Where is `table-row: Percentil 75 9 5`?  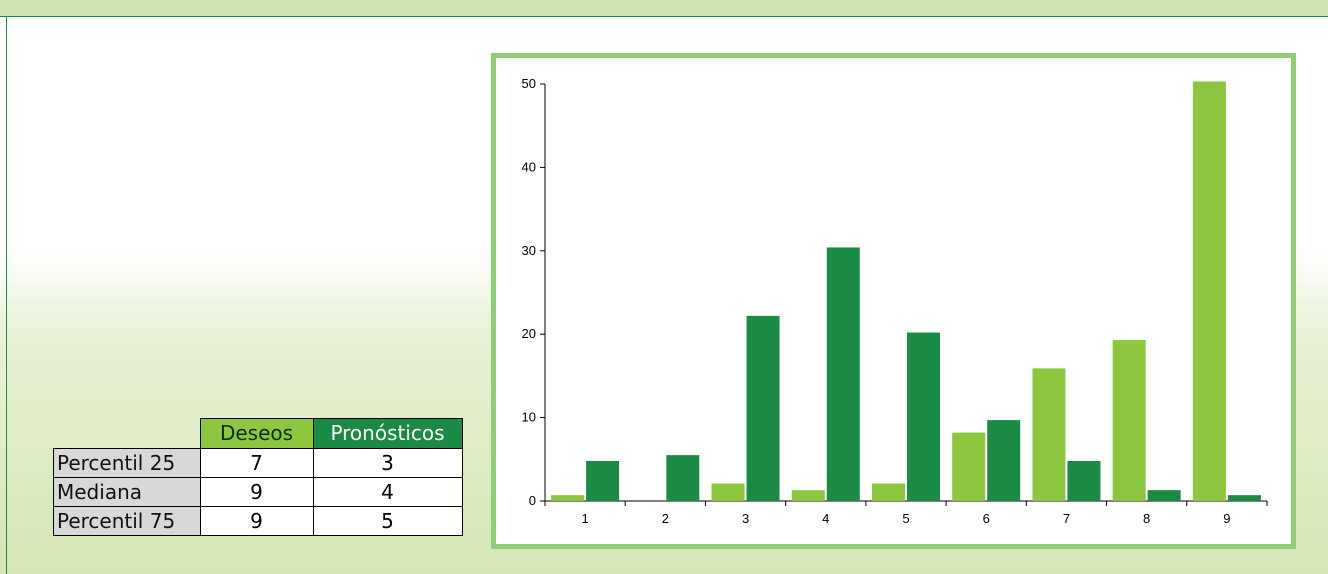
table-row: Percentil 75 9 5 is located at coordinates (258, 521).